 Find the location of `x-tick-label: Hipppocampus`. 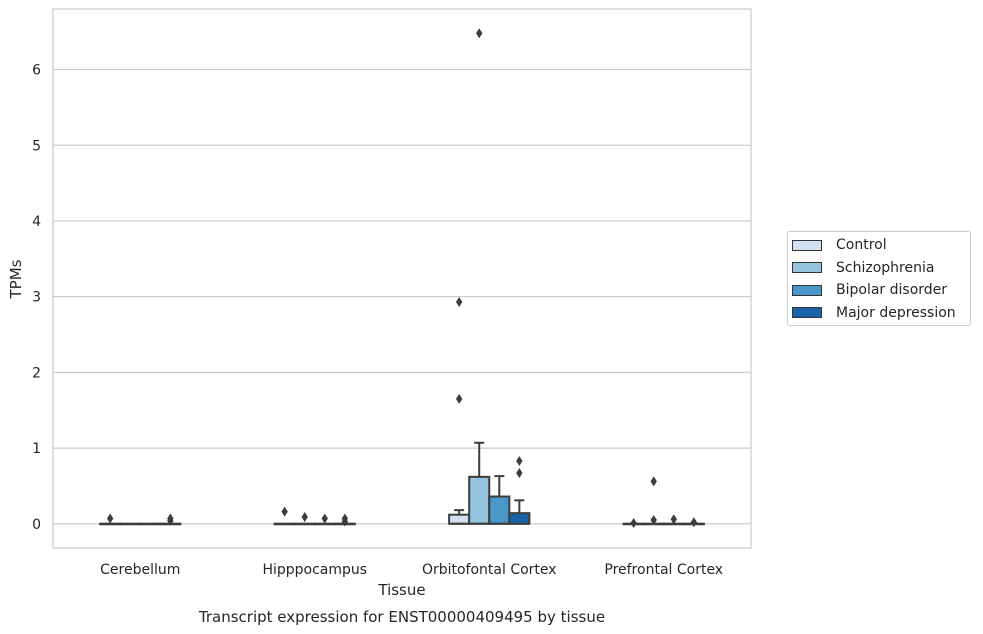

x-tick-label: Hipppocampus is located at coordinates (314, 570).